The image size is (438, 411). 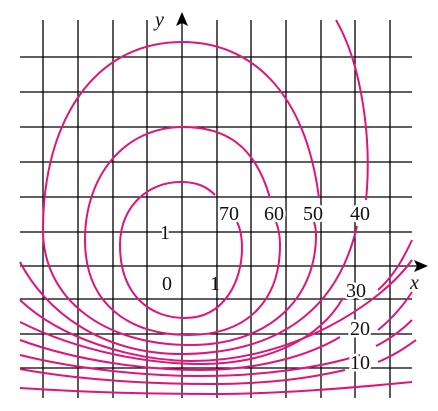 What do you see at coordinates (182, 19) in the screenshot?
I see `y-axis-arrow-icon` at bounding box center [182, 19].